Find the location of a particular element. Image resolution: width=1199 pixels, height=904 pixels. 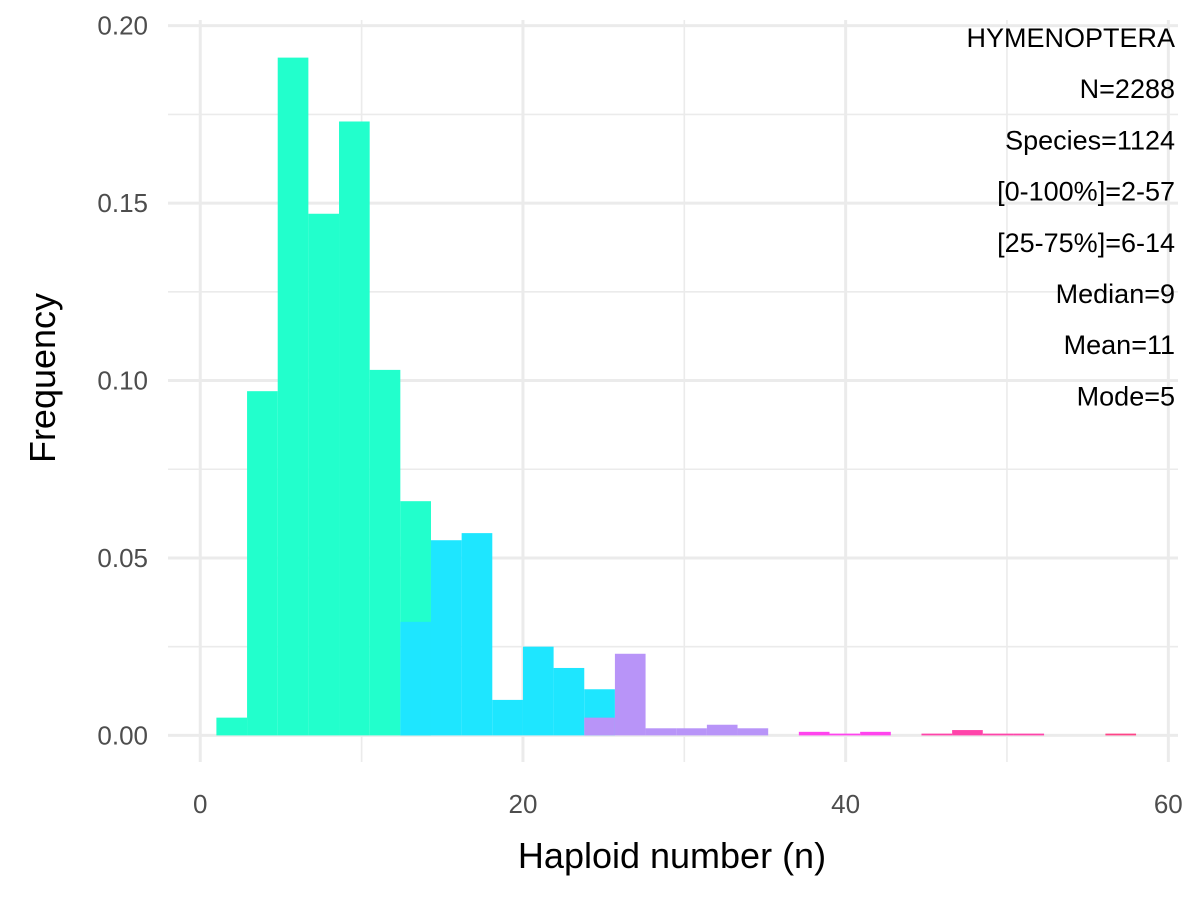

y-tick-label: 0.15 is located at coordinates (122, 203).